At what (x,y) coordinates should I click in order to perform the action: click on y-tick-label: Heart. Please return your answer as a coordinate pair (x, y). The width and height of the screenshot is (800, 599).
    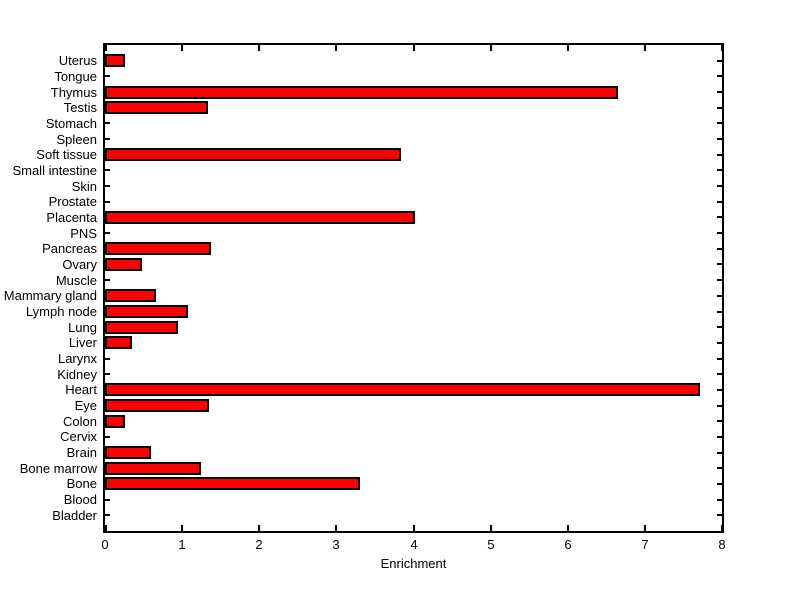
    Looking at the image, I should click on (81, 389).